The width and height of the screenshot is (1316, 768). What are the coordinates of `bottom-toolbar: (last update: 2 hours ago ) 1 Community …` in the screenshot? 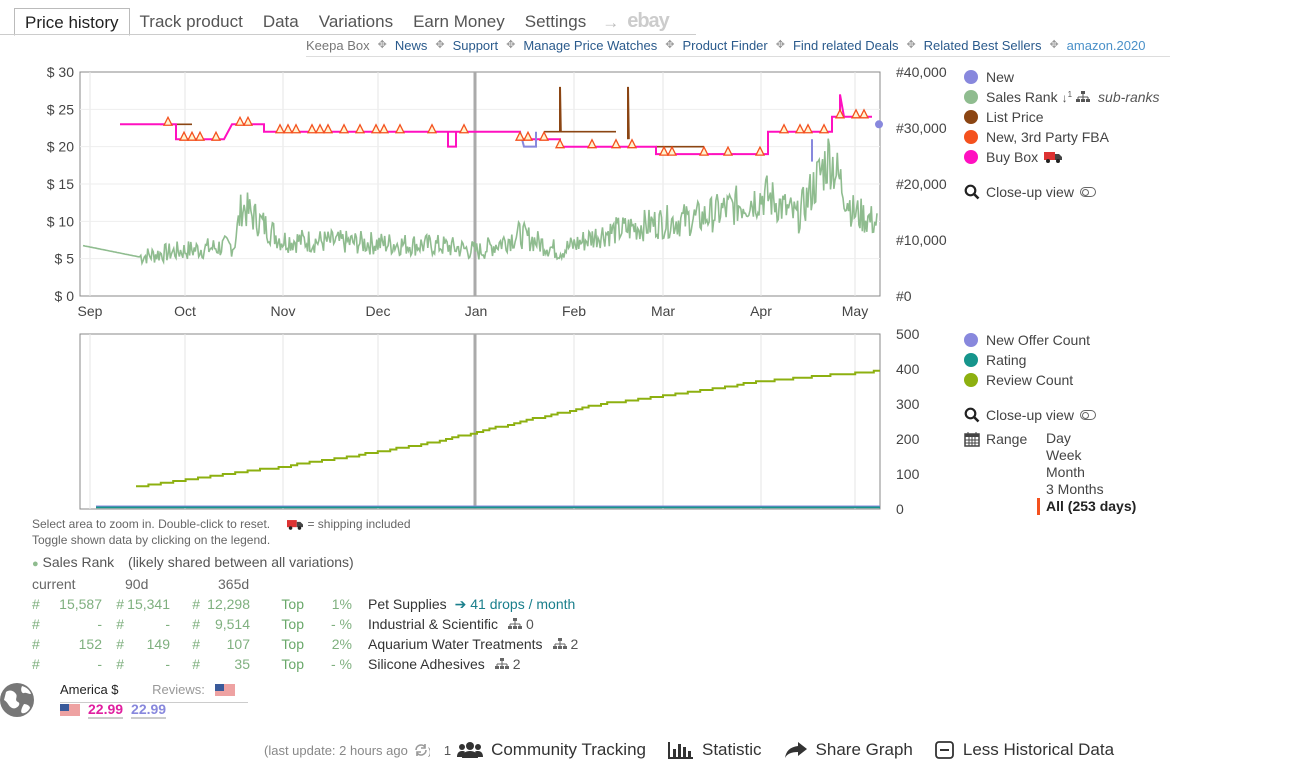 It's located at (689, 750).